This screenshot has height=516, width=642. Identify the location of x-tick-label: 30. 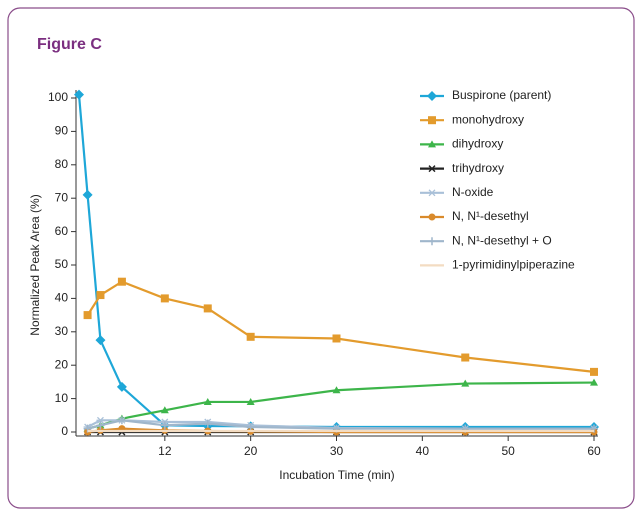
(337, 451).